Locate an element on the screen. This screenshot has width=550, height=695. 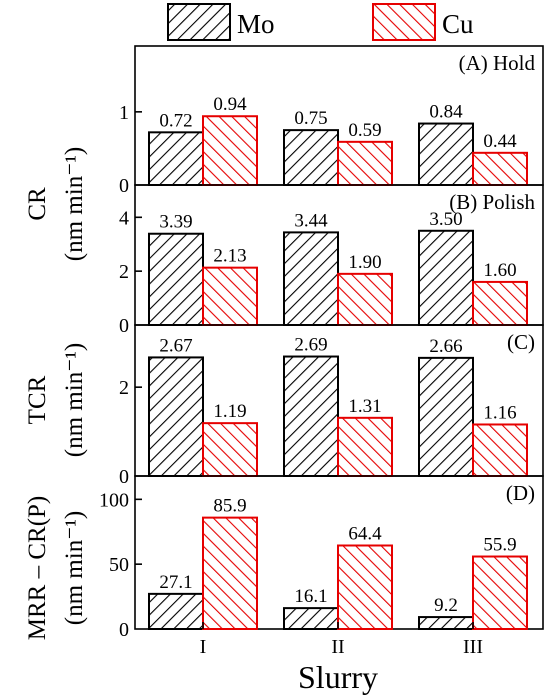
data-label-mo: 3.44 is located at coordinates (311, 220).